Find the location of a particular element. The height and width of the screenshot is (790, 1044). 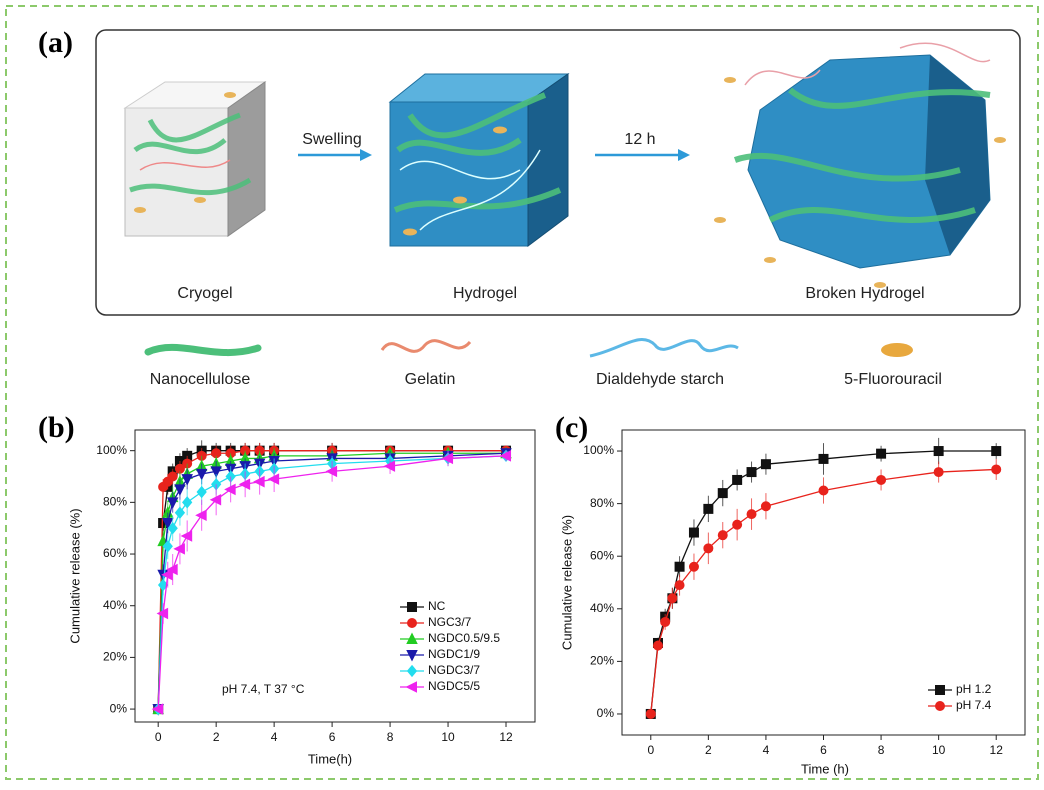

legend-label: NGDC1/9 is located at coordinates (454, 654).